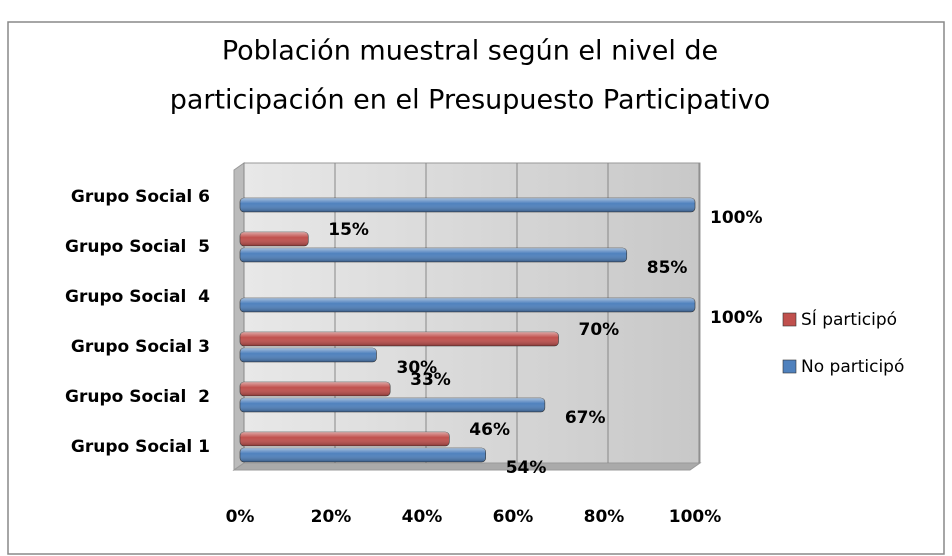 The image size is (952, 556). What do you see at coordinates (585, 418) in the screenshot?
I see `data-label: 67%` at bounding box center [585, 418].